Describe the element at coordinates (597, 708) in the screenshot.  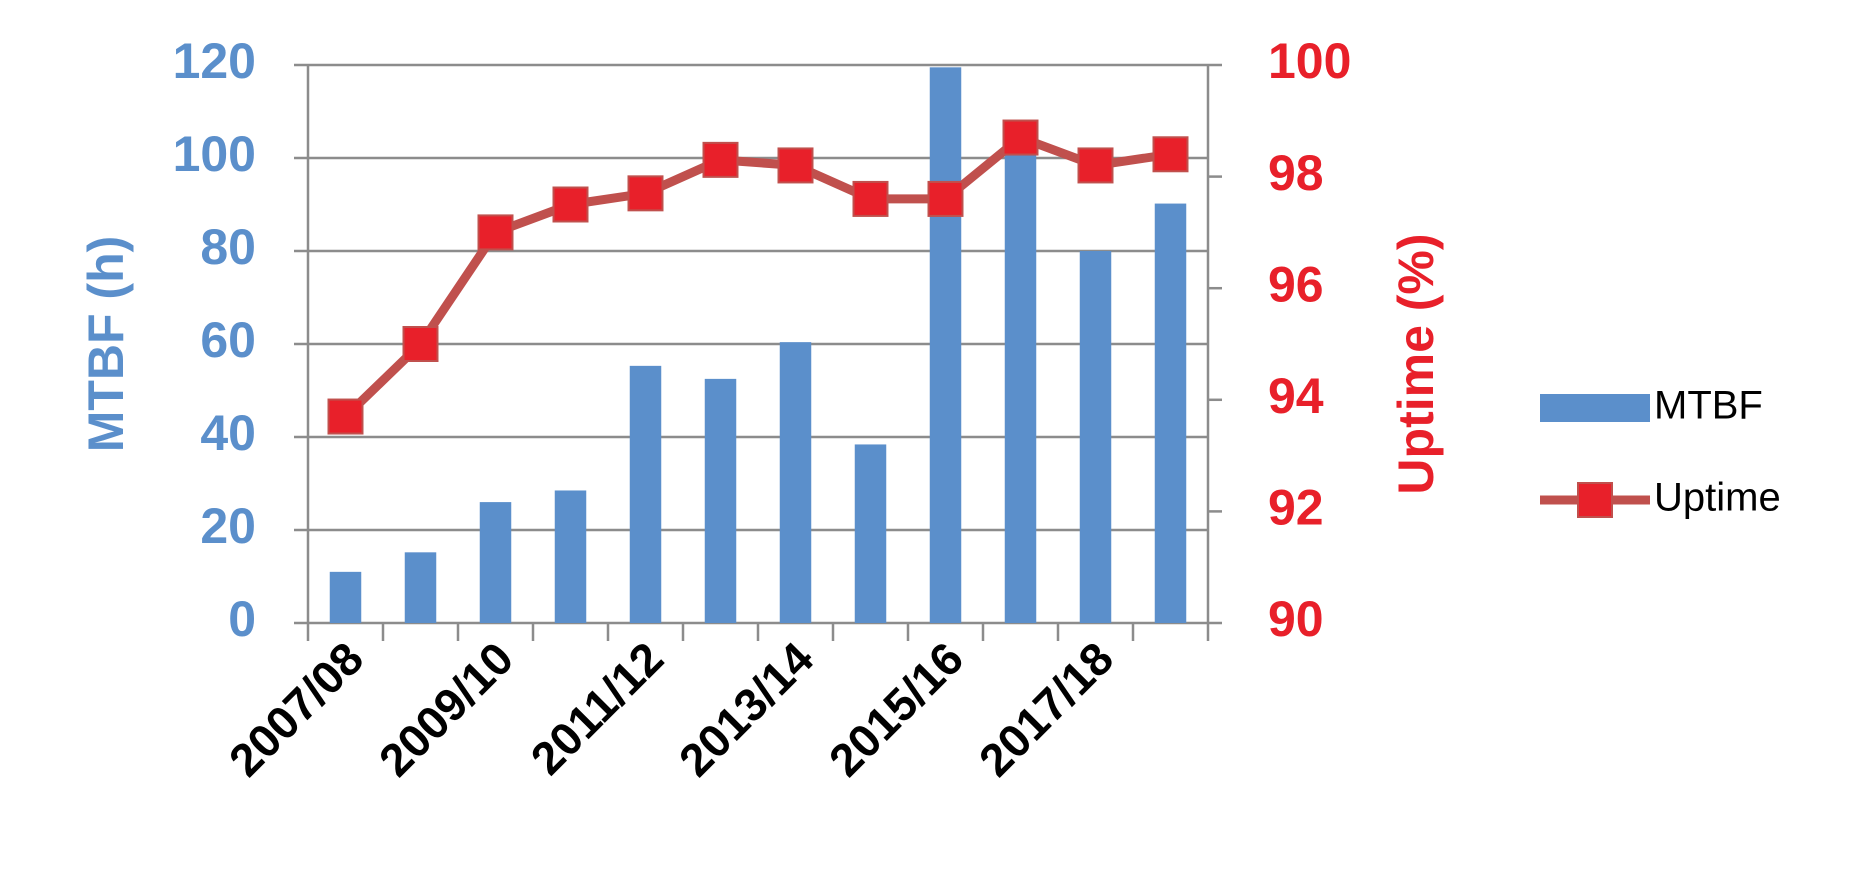
I see `x-tick-label: 2011/12` at that location.